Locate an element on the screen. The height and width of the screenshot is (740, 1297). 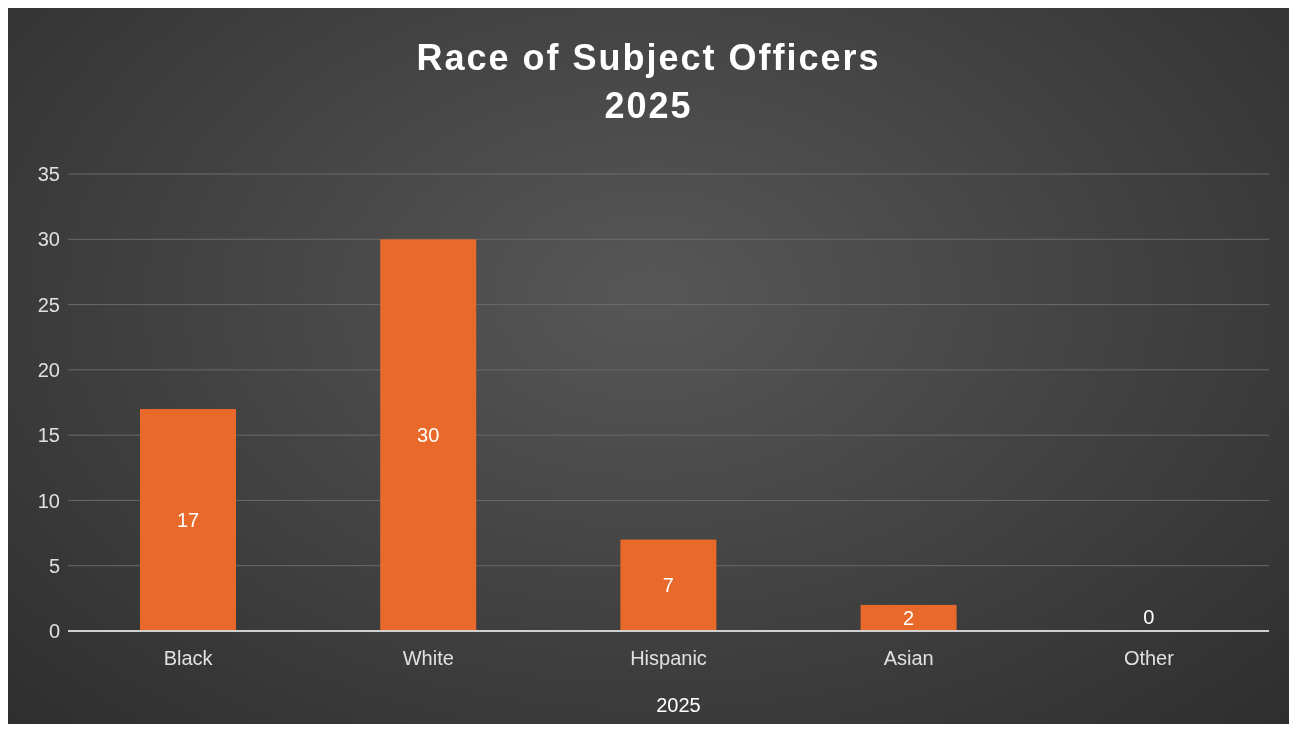
y-tick-label: 10 is located at coordinates (48, 500).